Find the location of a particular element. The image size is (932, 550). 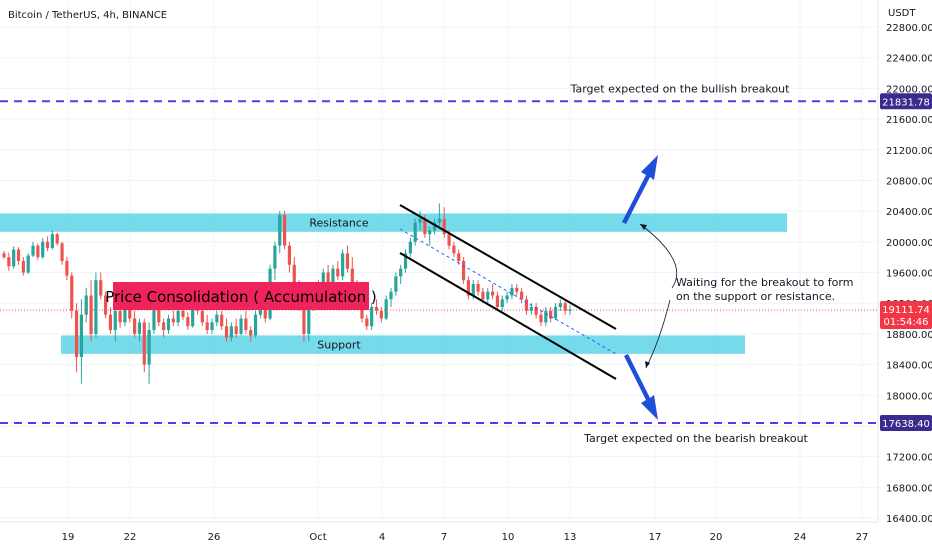

target-label-bullish: Target expected on the bullish breakout is located at coordinates (680, 88).